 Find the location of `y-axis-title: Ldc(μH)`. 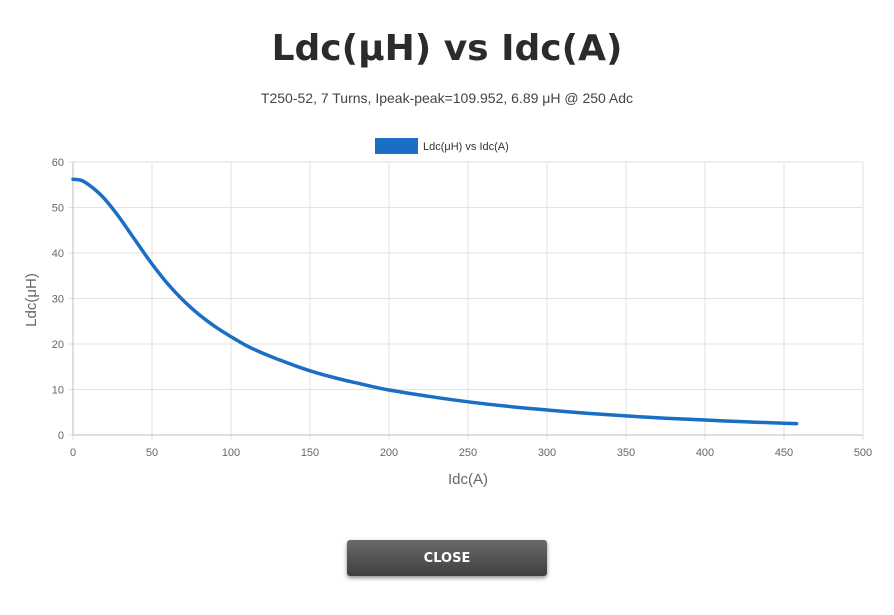

y-axis-title: Ldc(μH) is located at coordinates (31, 300).